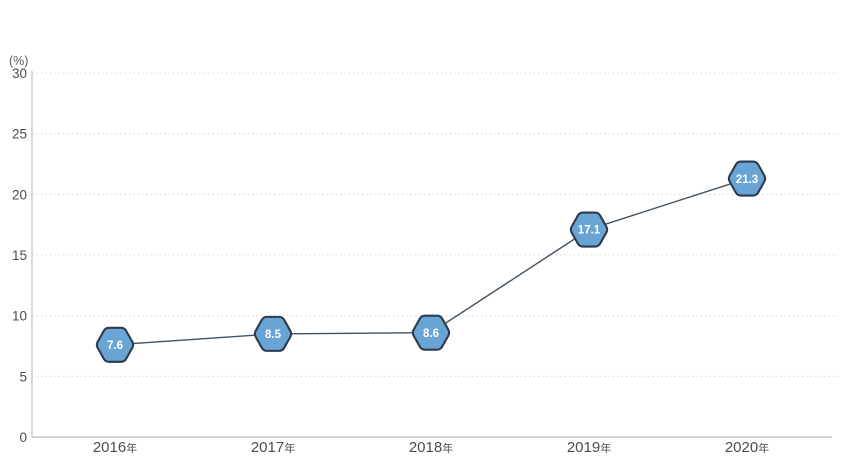  What do you see at coordinates (589, 447) in the screenshot?
I see `x-tick-label: 2019年` at bounding box center [589, 447].